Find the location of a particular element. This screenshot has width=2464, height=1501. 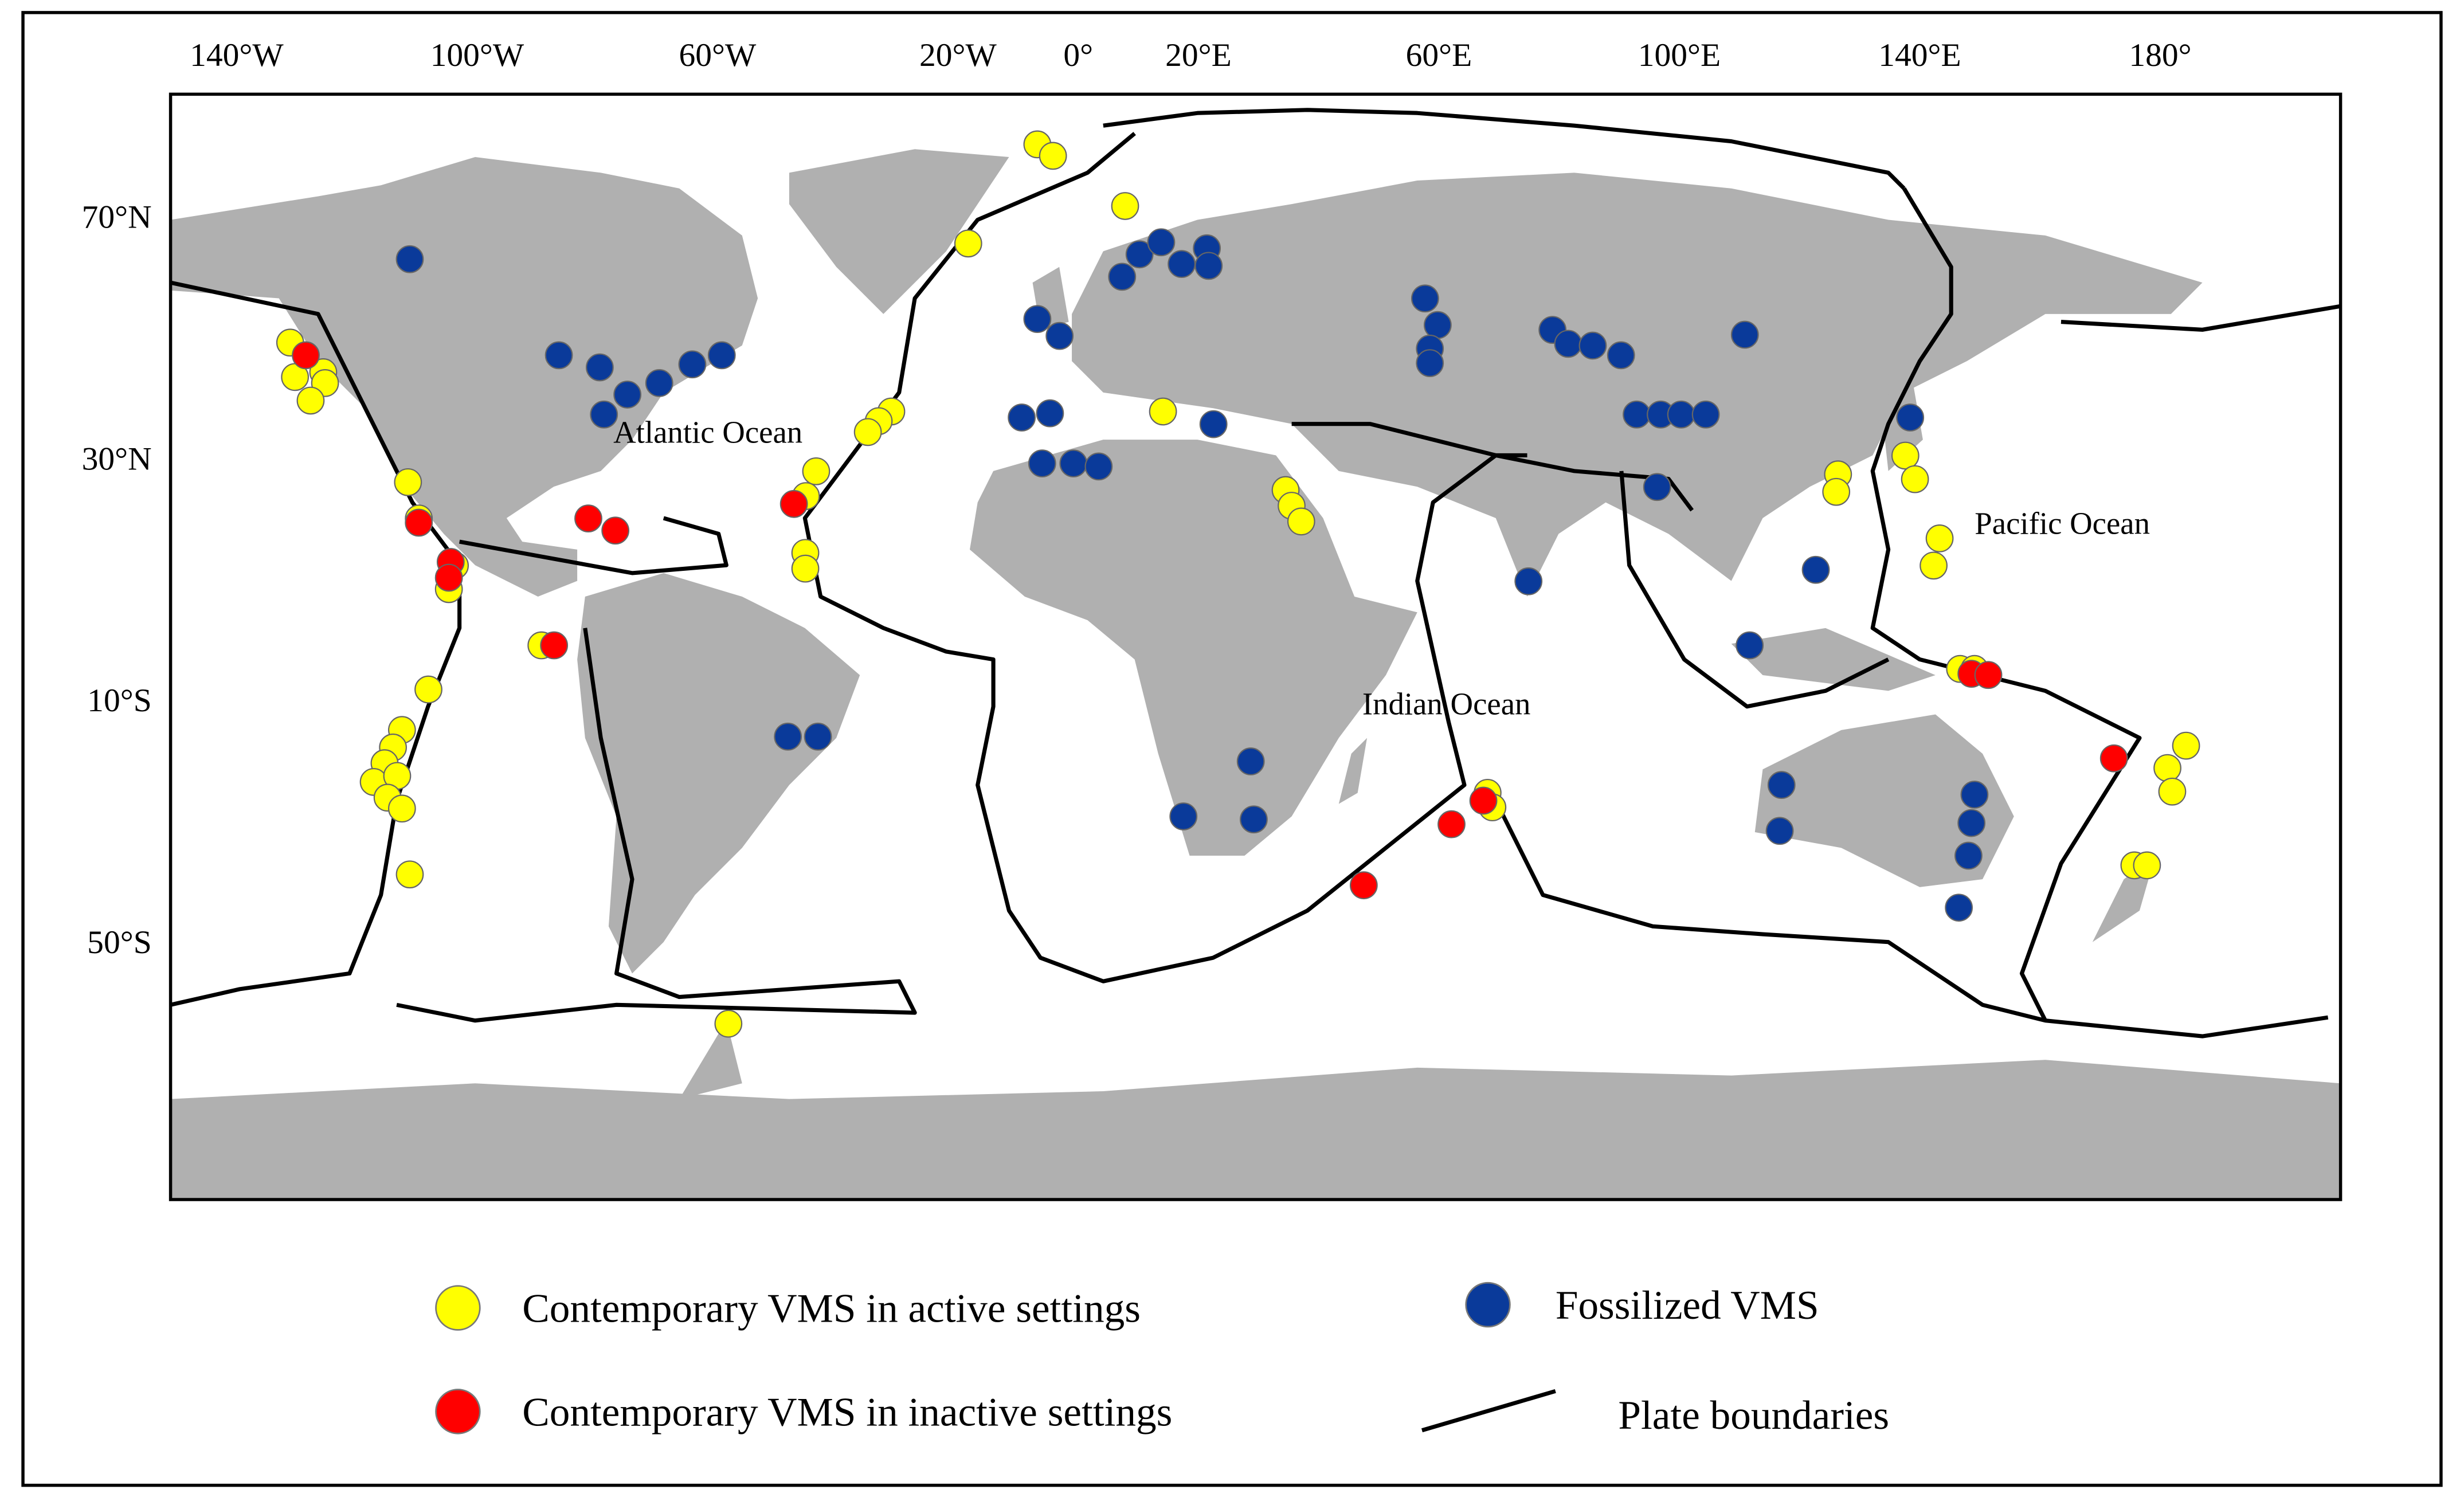

y-tick-label: 70°N is located at coordinates (117, 218).